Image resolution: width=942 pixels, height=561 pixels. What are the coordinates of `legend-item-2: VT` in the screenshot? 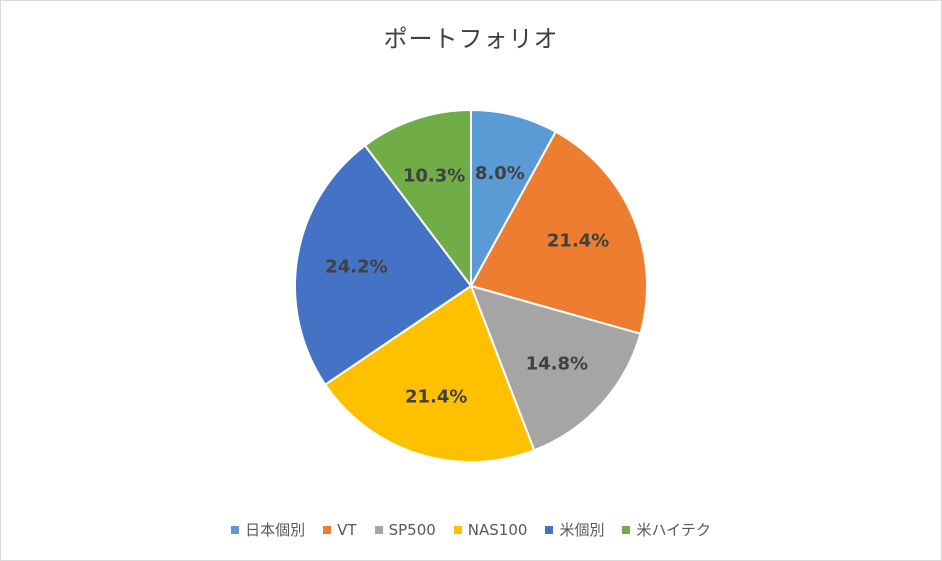 It's located at (340, 529).